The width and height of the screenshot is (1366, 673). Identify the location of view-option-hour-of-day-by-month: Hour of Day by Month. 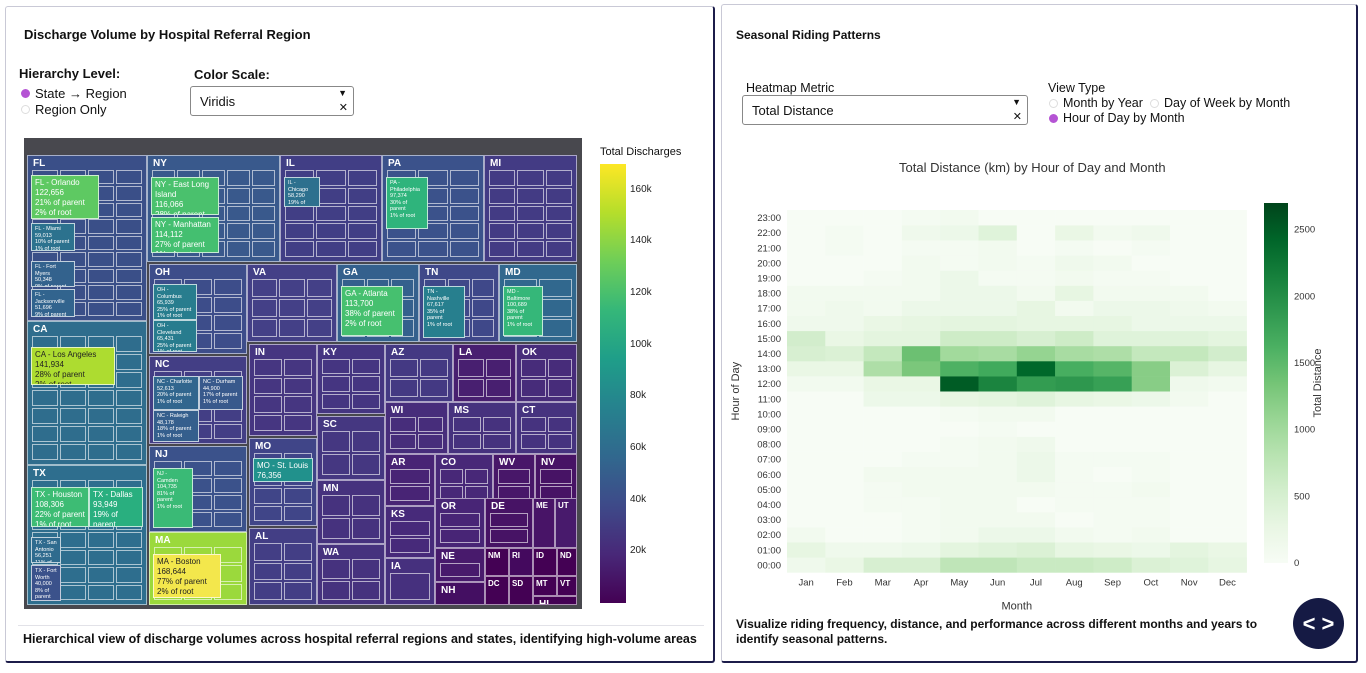
(1117, 118).